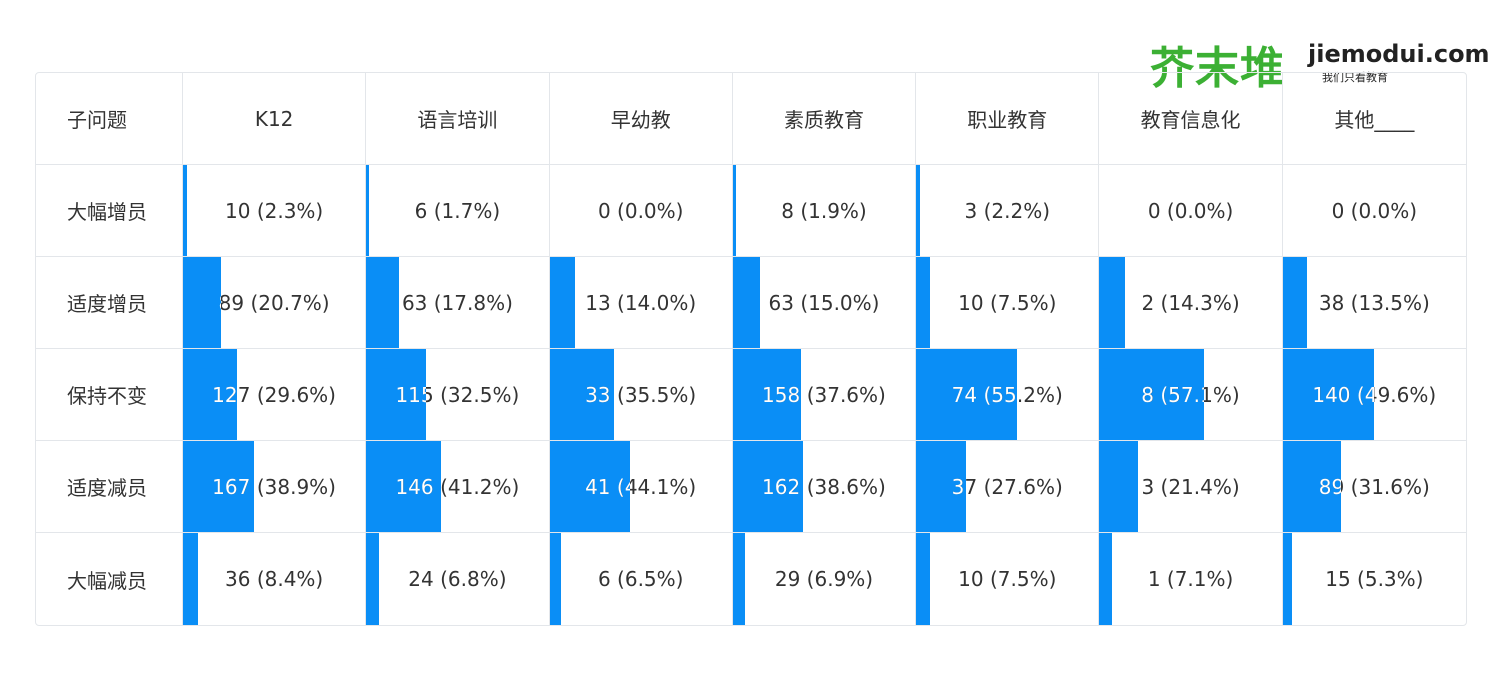 This screenshot has width=1500, height=700. I want to click on row-header-cell: 适度增员, so click(109, 303).